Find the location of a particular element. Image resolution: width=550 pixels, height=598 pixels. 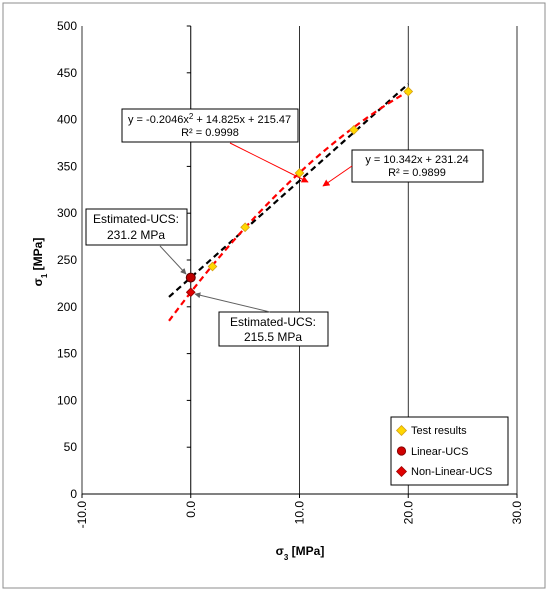

y-tick-label: 150 is located at coordinates (67, 354).